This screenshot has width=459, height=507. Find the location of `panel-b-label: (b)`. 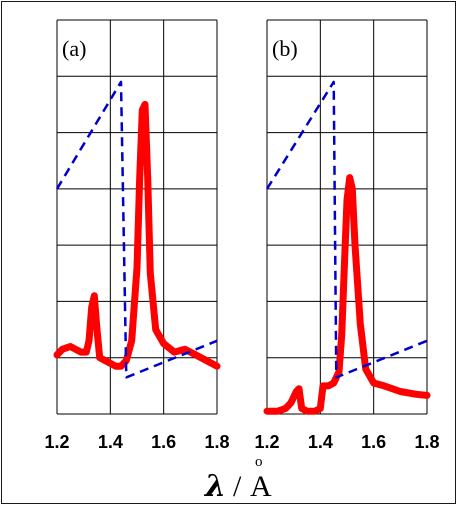

panel-b-label: (b) is located at coordinates (285, 48).